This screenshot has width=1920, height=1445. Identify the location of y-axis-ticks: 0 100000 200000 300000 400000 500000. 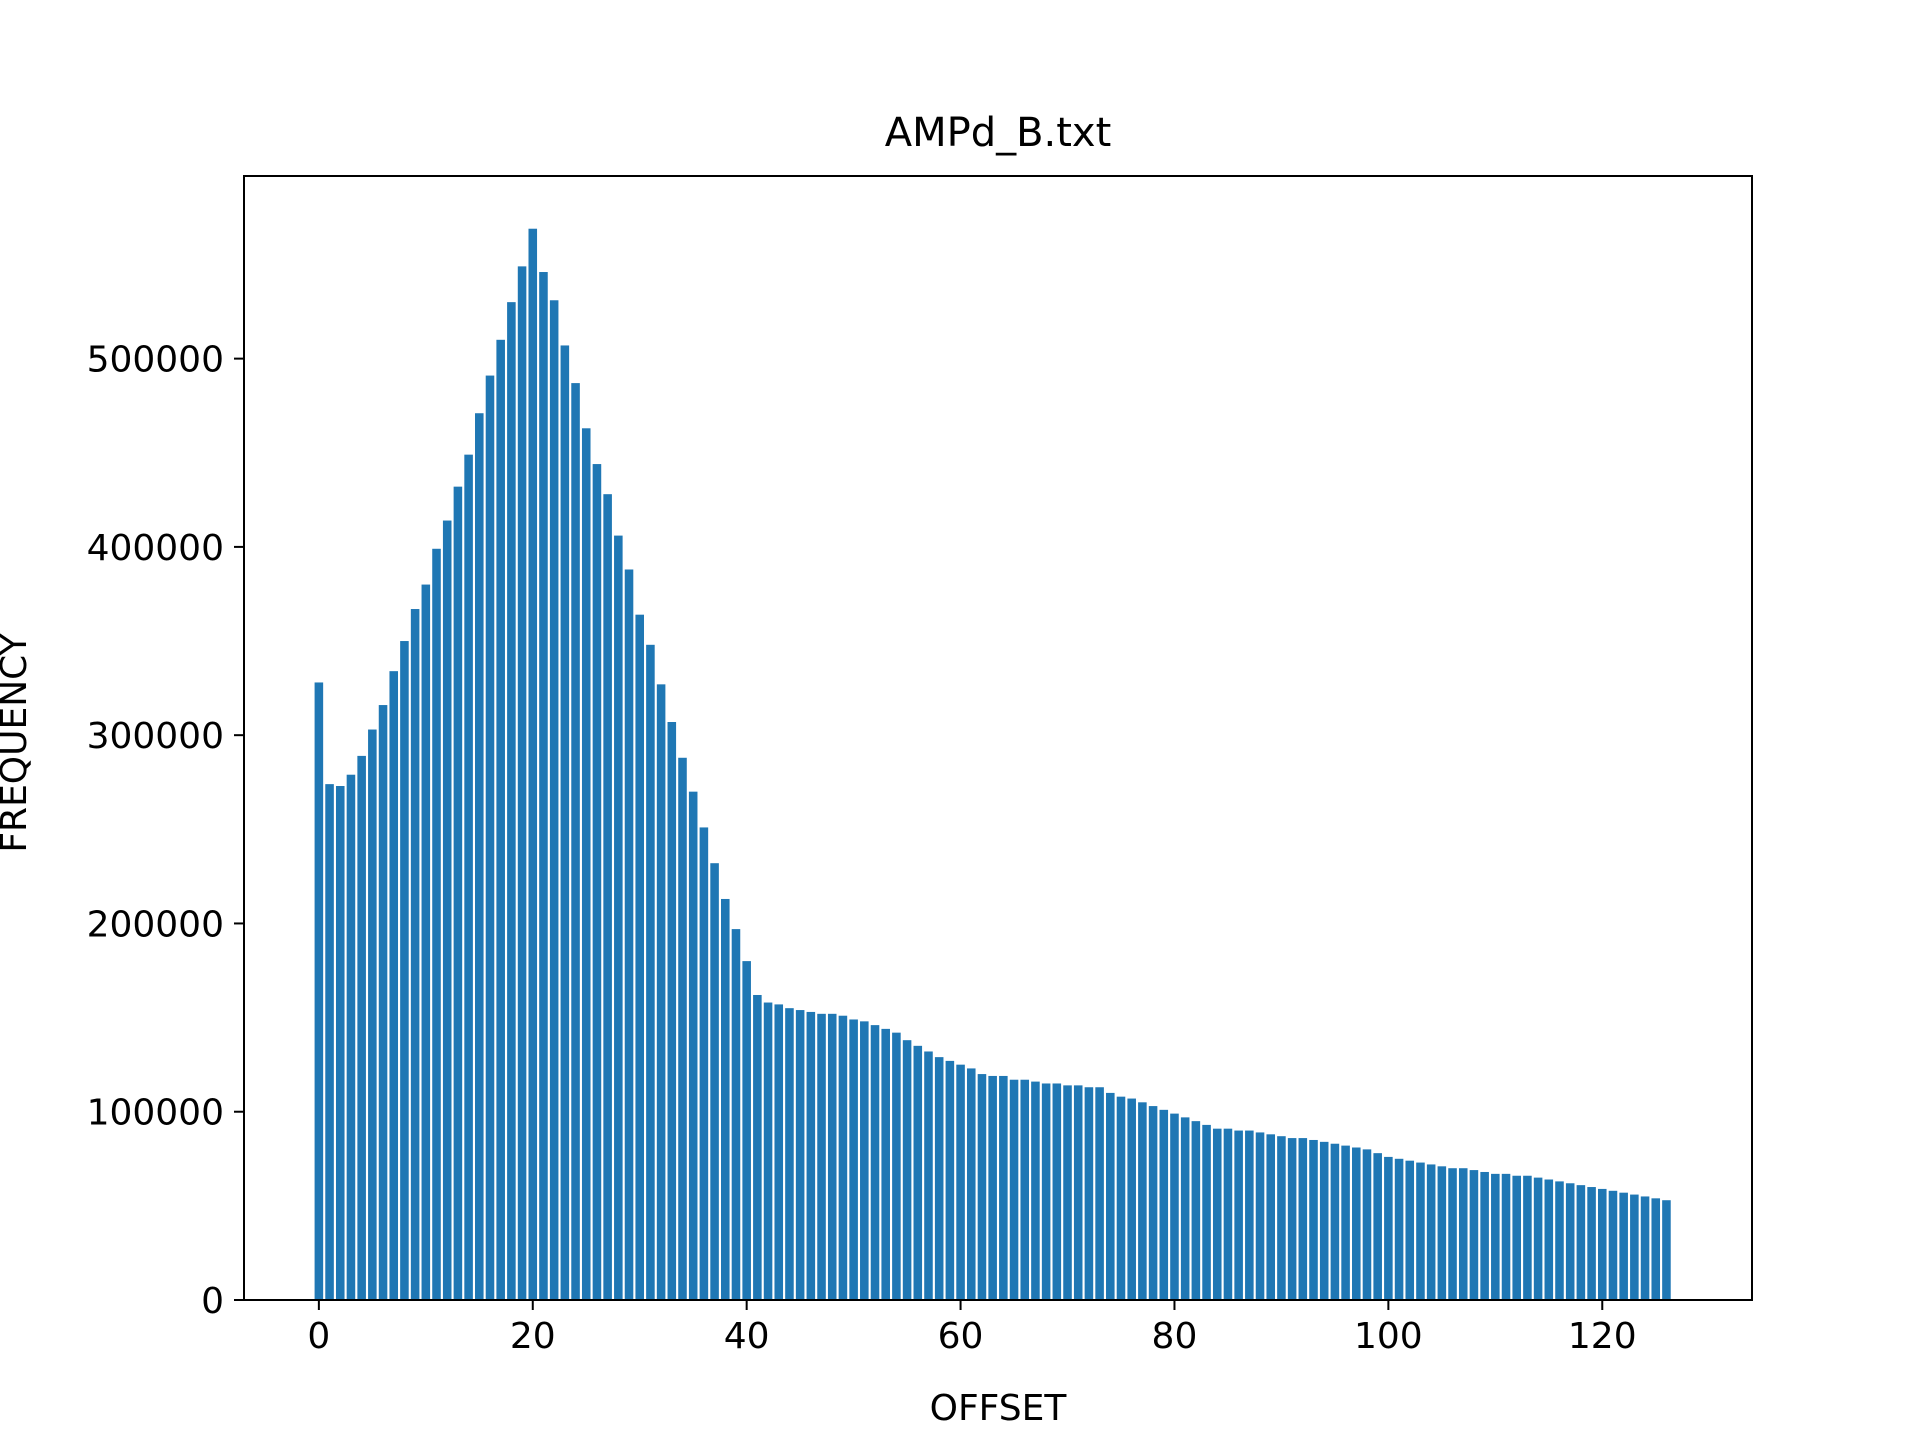
(165, 831).